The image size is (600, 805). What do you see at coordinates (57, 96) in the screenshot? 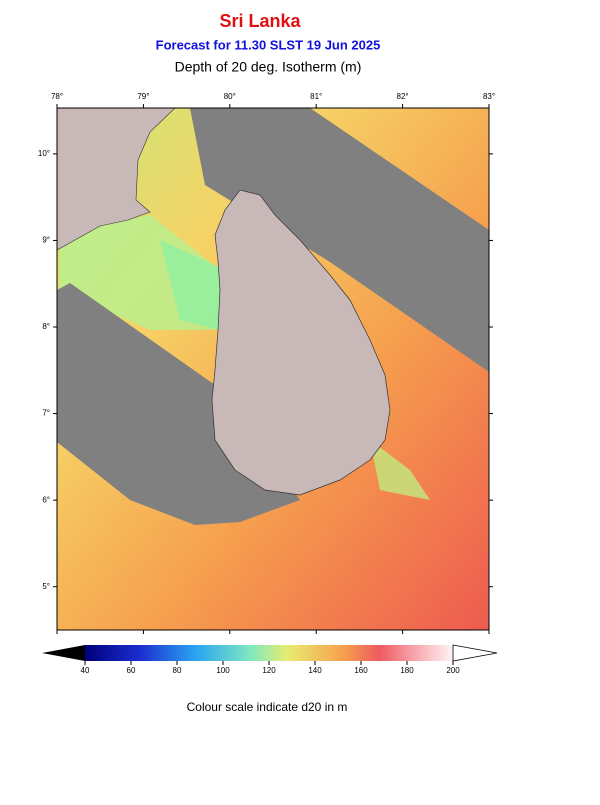
I see `lon-label: 78°` at bounding box center [57, 96].